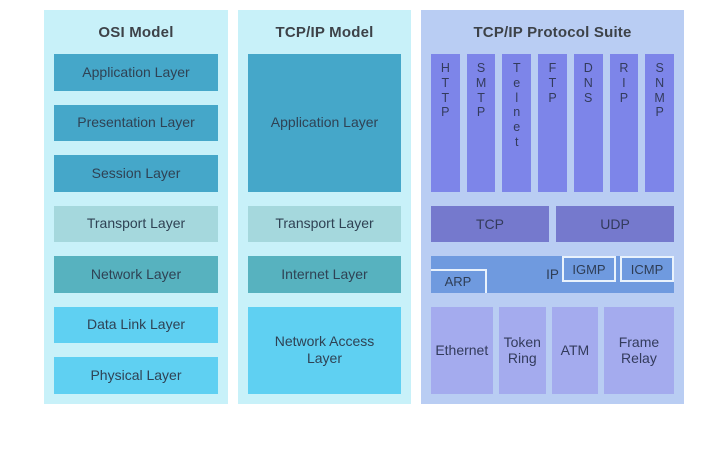 Image resolution: width=726 pixels, height=466 pixels. I want to click on token-ring-box: Token Ring, so click(522, 350).